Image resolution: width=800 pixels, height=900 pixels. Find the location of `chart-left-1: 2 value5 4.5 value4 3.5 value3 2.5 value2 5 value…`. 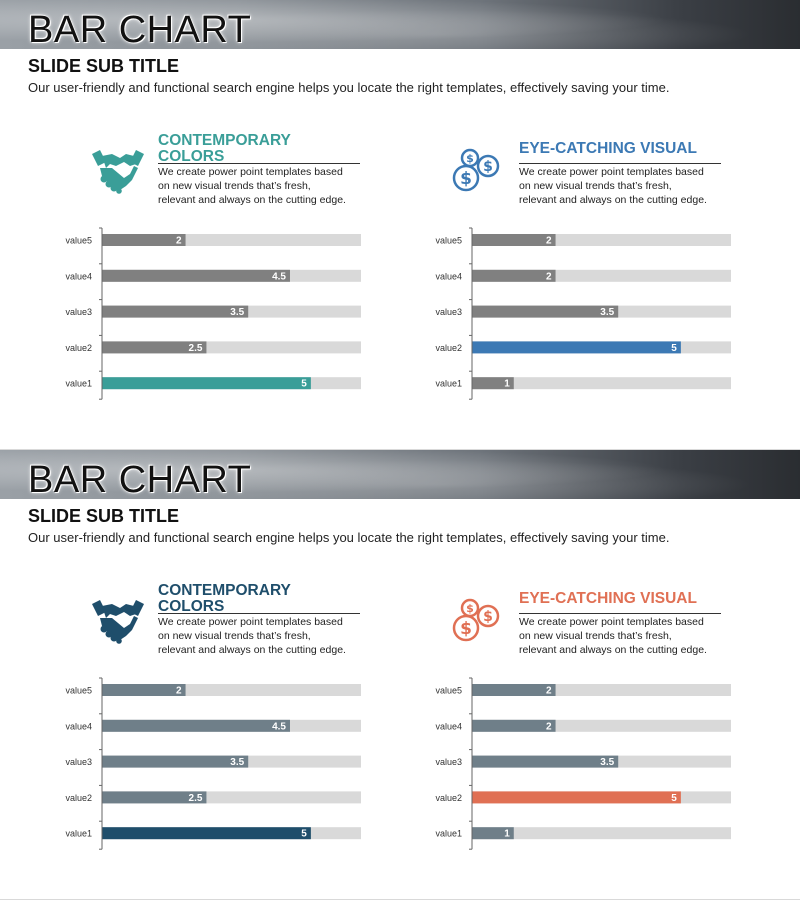

chart-left-1: 2 value5 4.5 value4 3.5 value3 2.5 value2 5 value… is located at coordinates (210, 312).